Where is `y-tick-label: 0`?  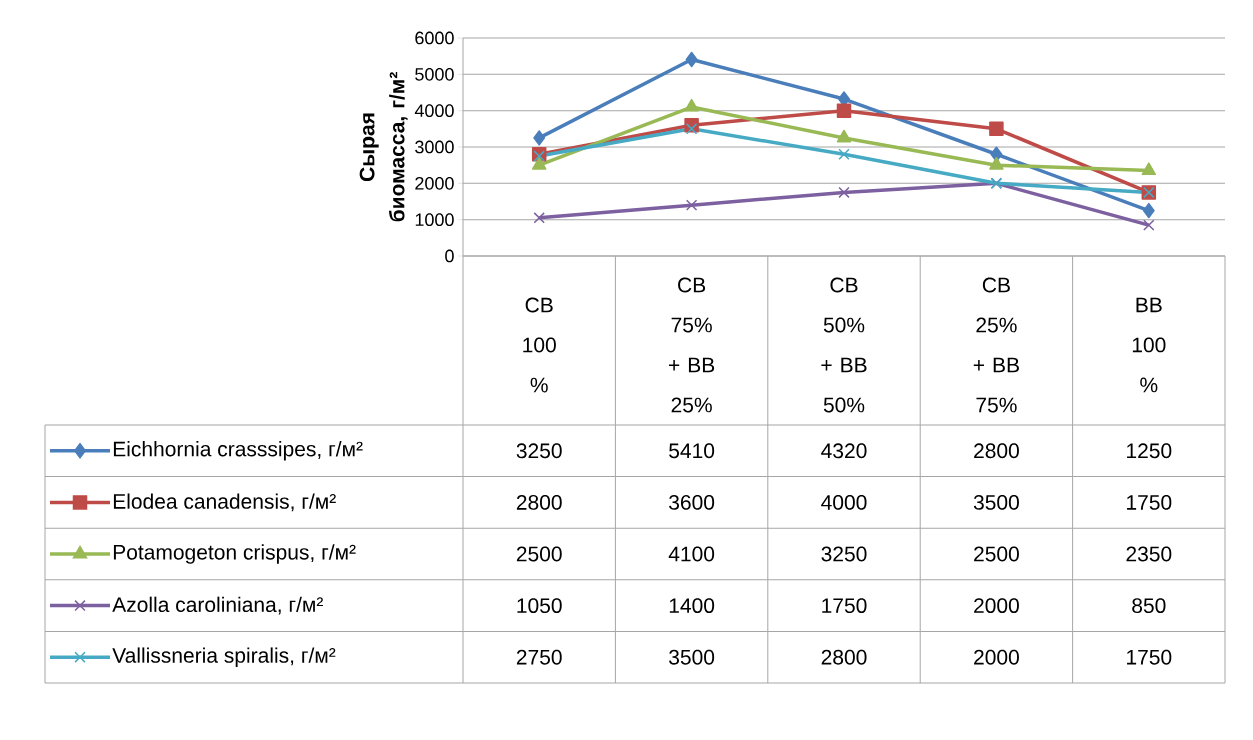
y-tick-label: 0 is located at coordinates (449, 256).